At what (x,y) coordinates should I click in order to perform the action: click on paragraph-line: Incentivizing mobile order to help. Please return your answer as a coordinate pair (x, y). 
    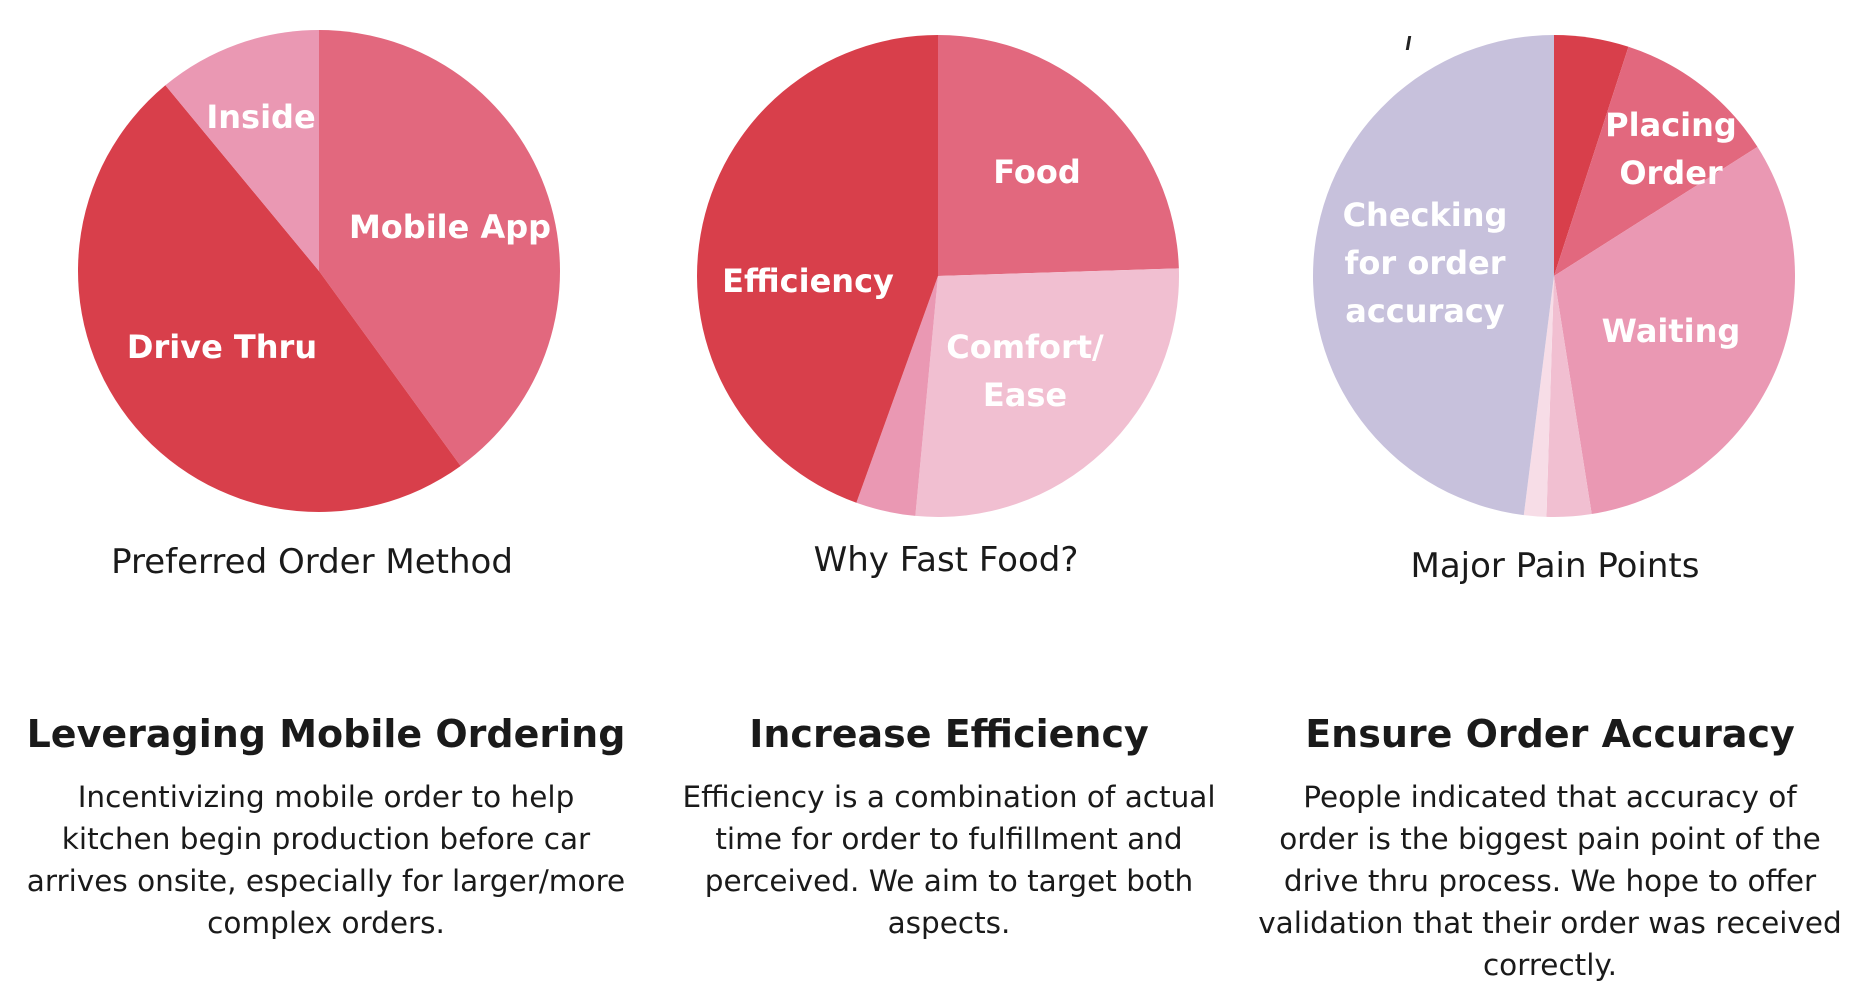
    Looking at the image, I should click on (326, 797).